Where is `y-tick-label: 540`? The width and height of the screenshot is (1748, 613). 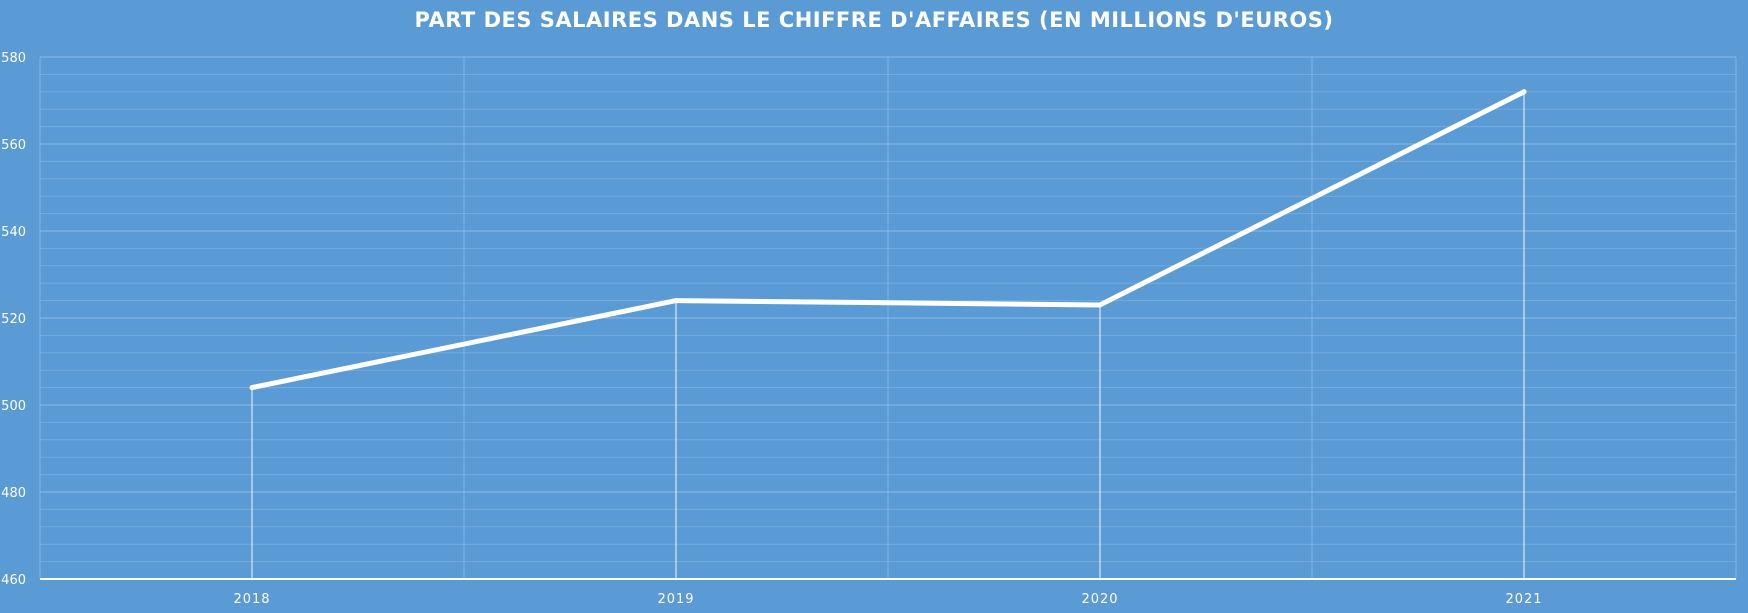
y-tick-label: 540 is located at coordinates (13, 232).